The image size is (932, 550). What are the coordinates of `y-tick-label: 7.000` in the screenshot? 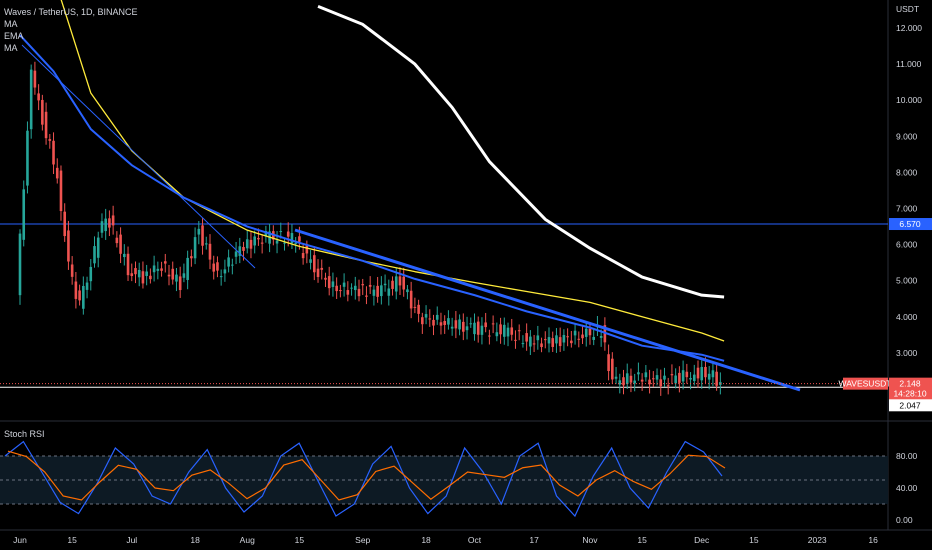 It's located at (907, 209).